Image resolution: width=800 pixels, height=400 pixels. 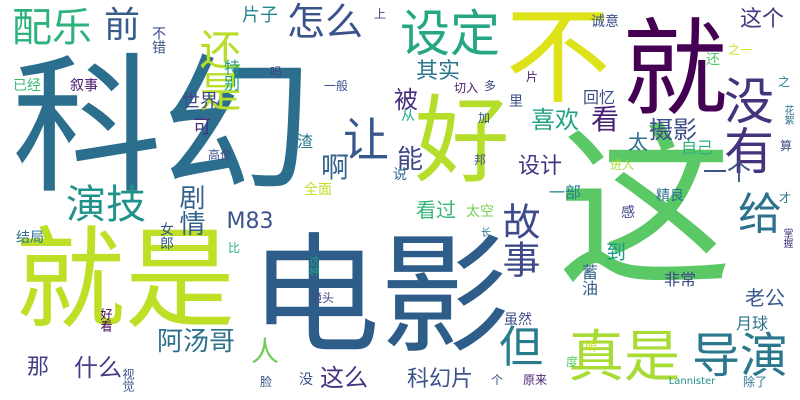 What do you see at coordinates (786, 238) in the screenshot?
I see `cloud-word: 掌握` at bounding box center [786, 238].